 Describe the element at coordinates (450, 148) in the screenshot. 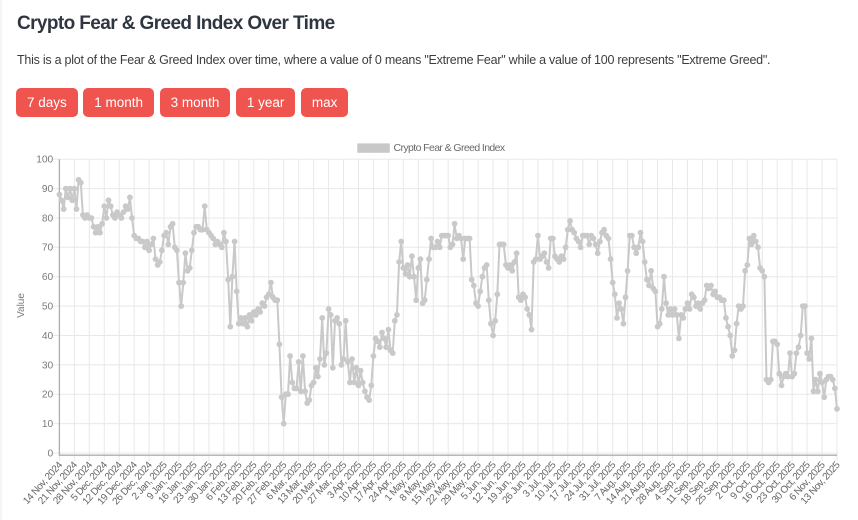

I see `svg-text: Crypto Fear & Greed Index` at that location.